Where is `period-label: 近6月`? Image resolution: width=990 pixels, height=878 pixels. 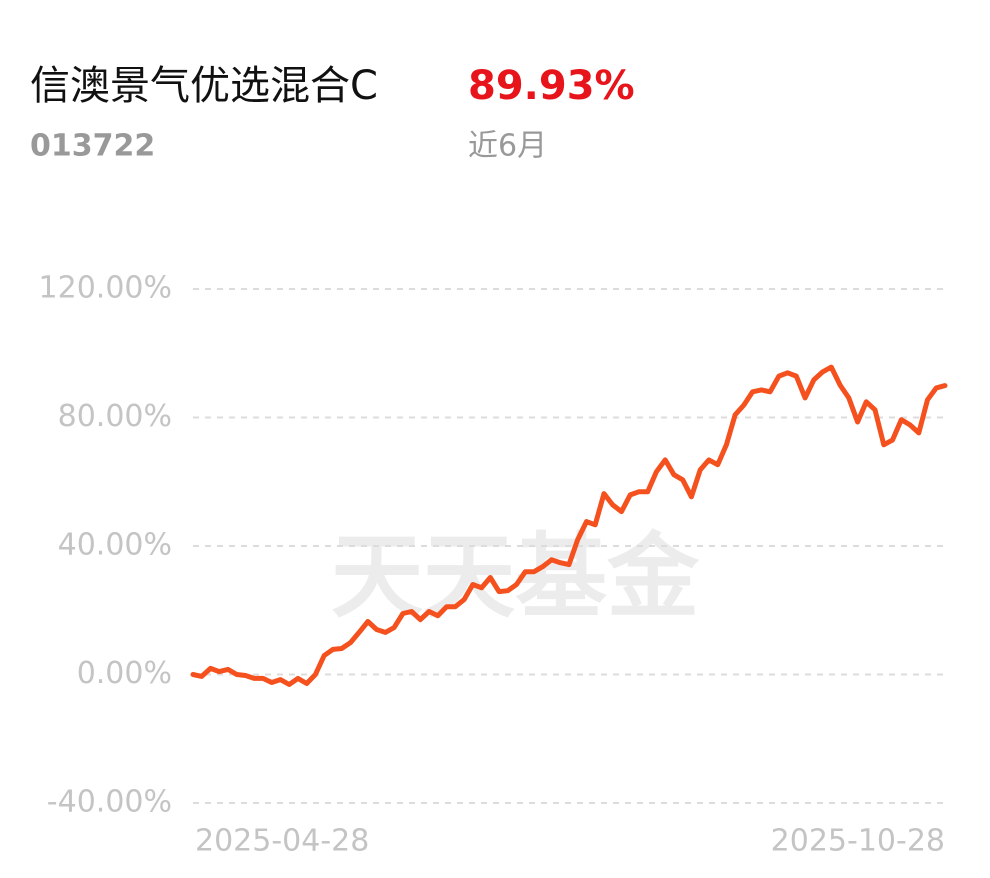
period-label: 近6月 is located at coordinates (507, 146).